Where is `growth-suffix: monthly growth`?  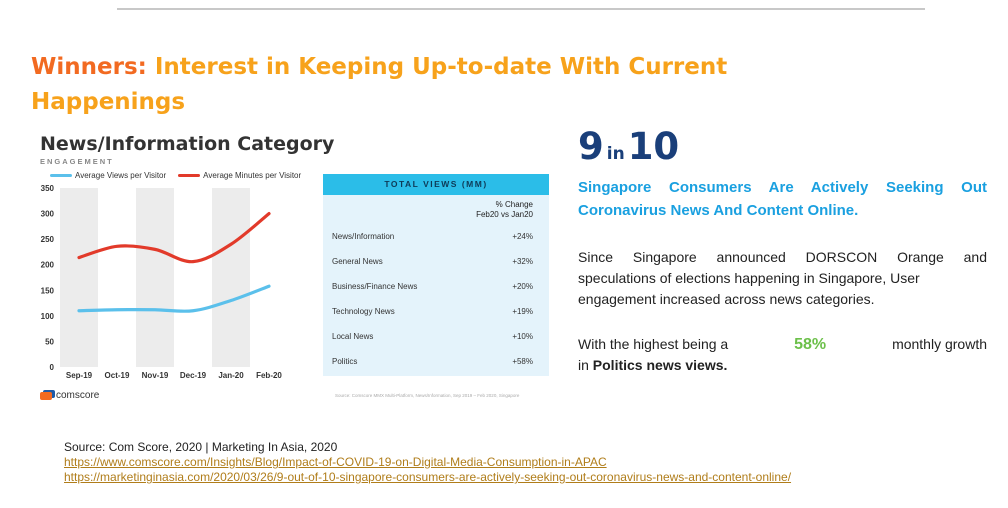 growth-suffix: monthly growth is located at coordinates (939, 344).